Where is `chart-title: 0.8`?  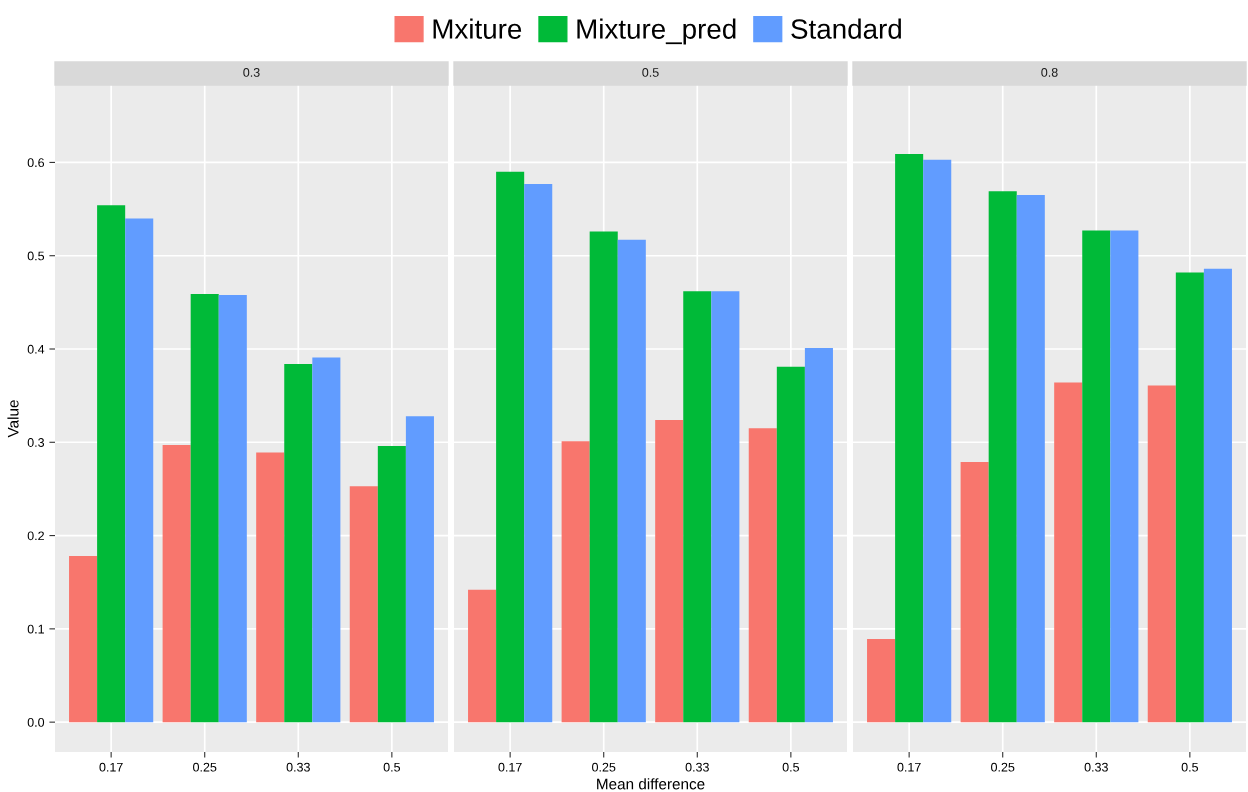
chart-title: 0.8 is located at coordinates (1049, 72).